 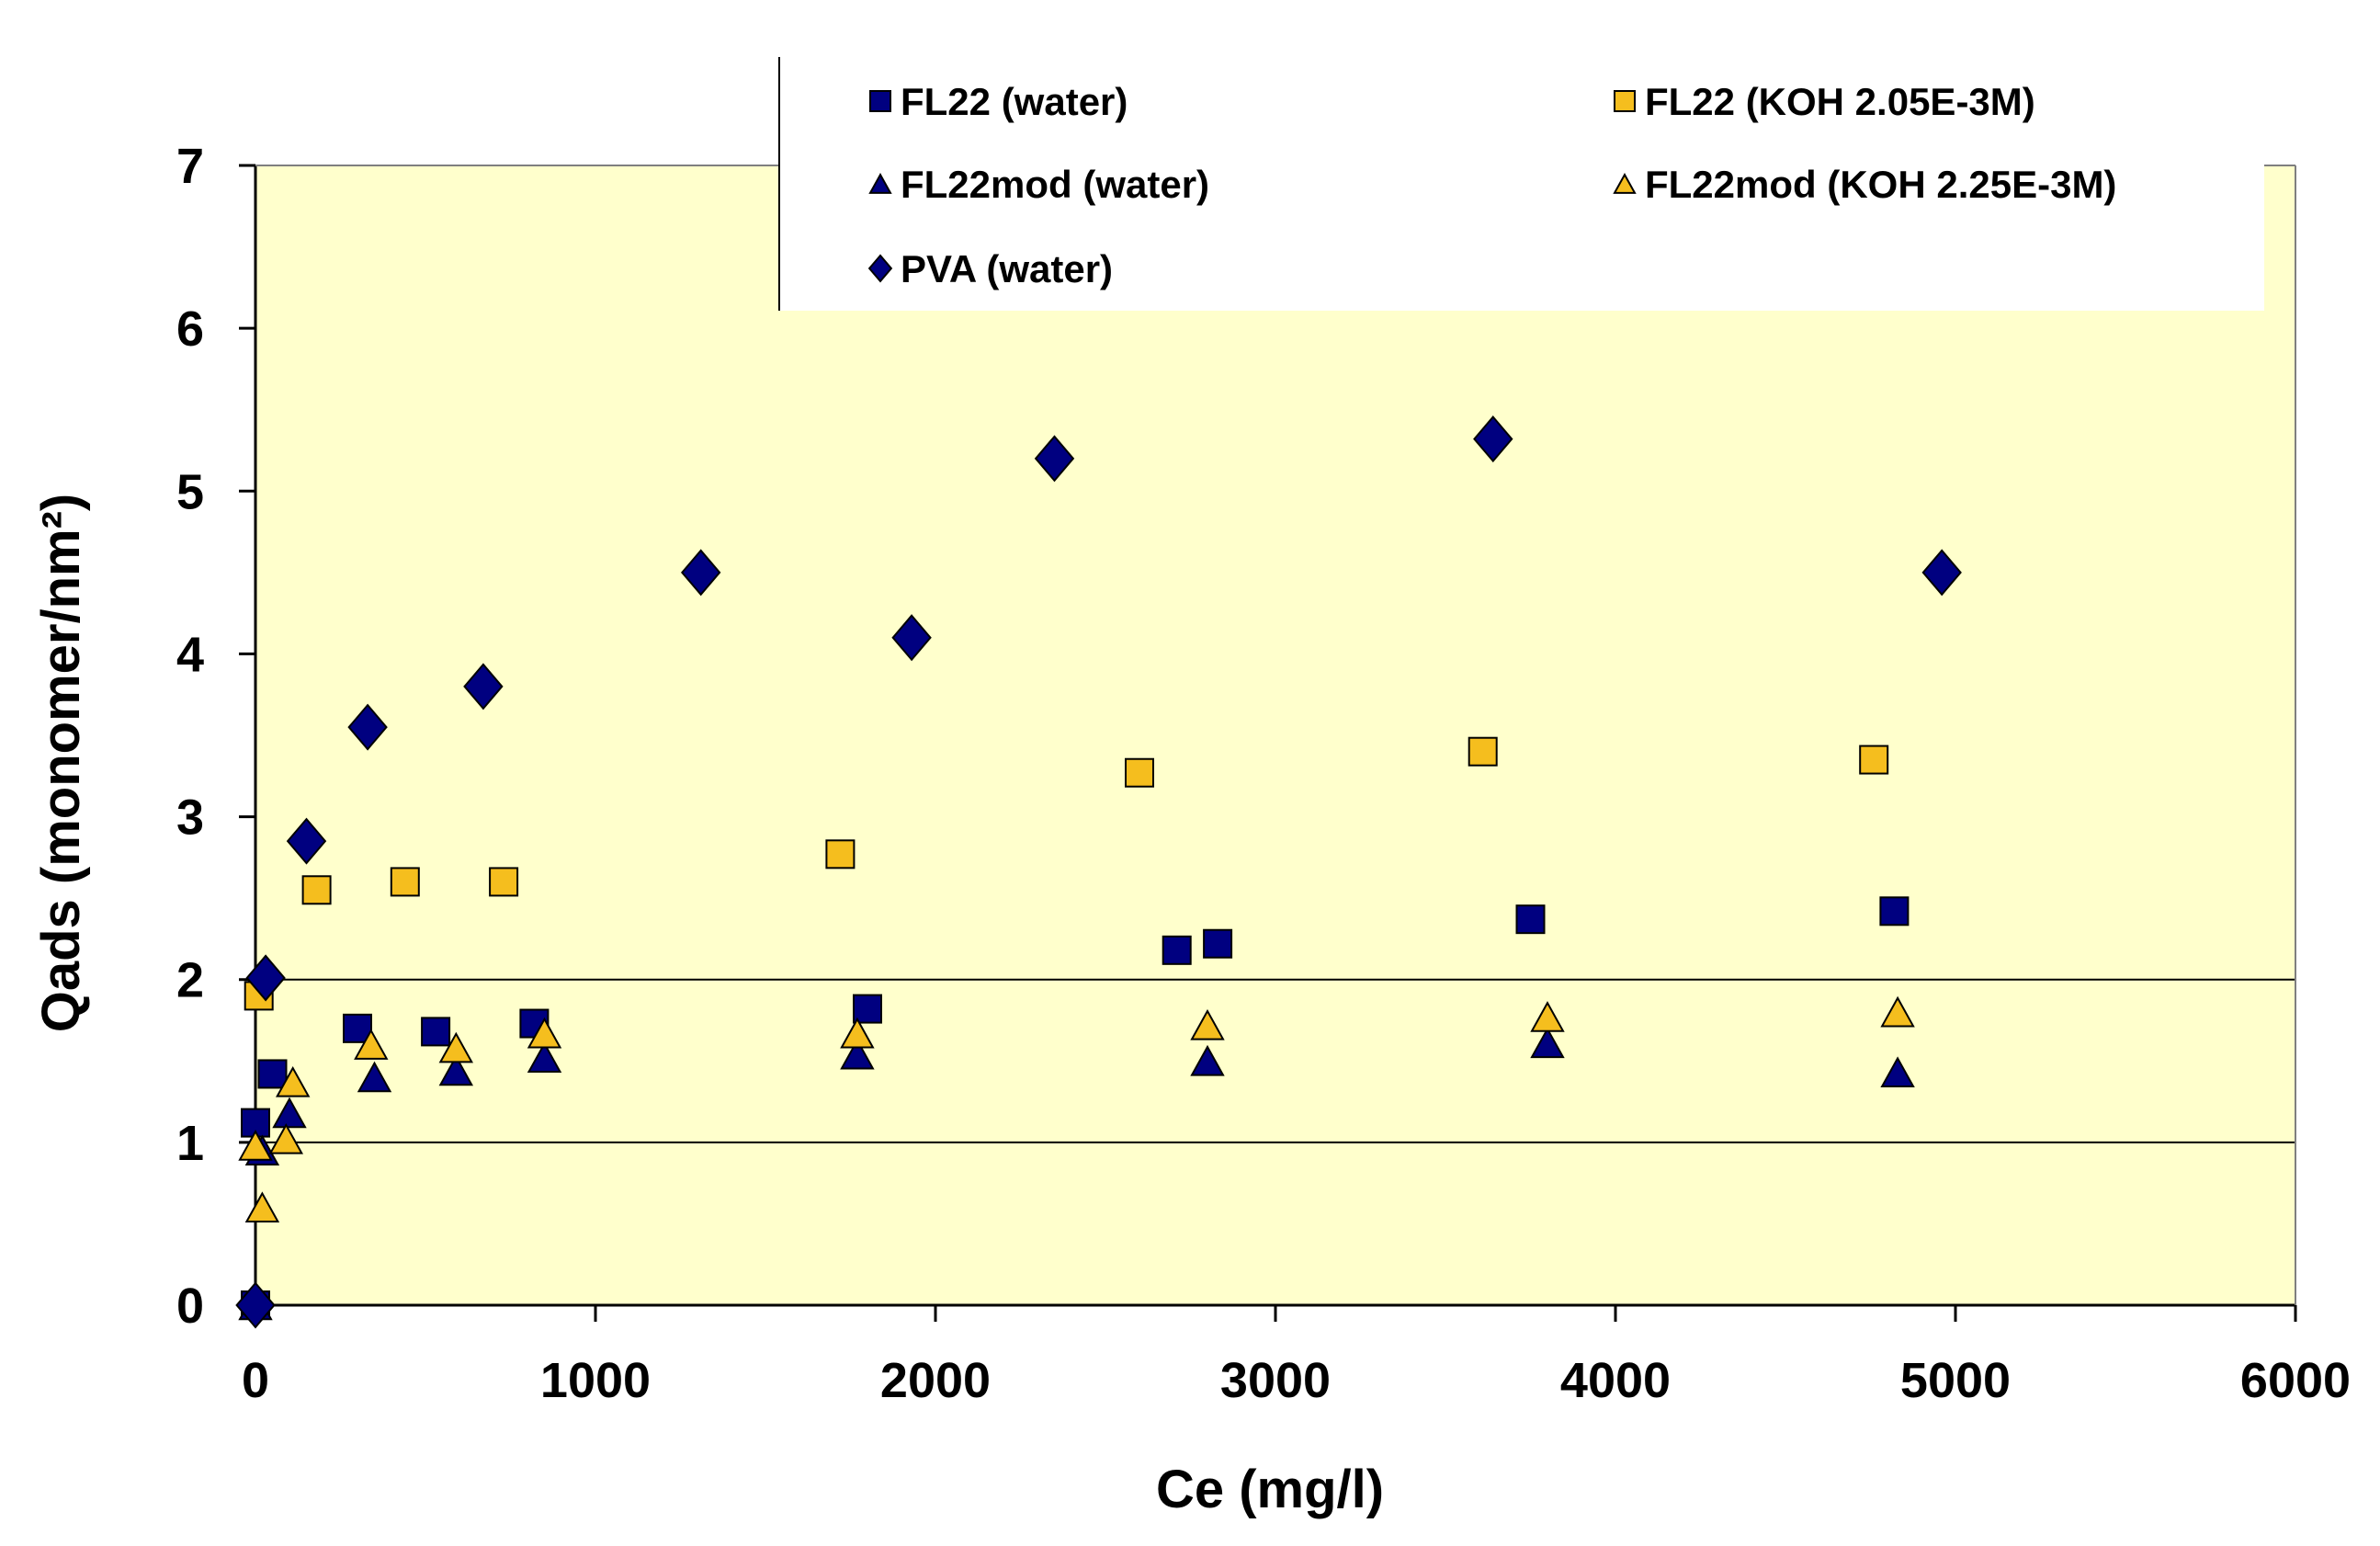 I want to click on y-tick-label: 0, so click(x=190, y=1307).